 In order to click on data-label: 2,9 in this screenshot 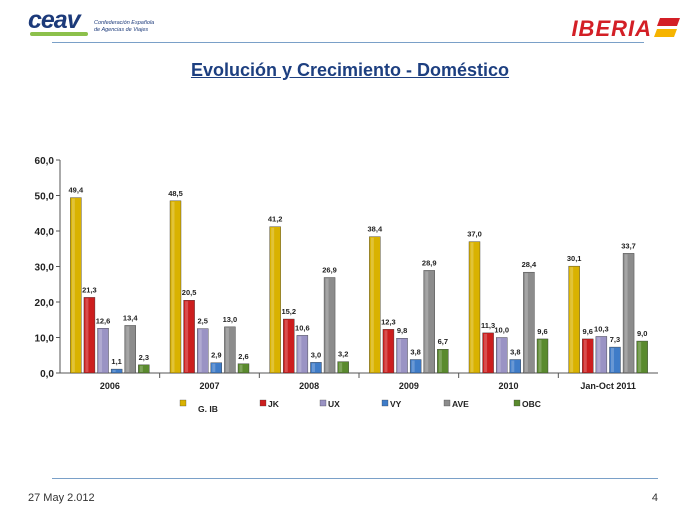, I will do `click(216, 355)`.